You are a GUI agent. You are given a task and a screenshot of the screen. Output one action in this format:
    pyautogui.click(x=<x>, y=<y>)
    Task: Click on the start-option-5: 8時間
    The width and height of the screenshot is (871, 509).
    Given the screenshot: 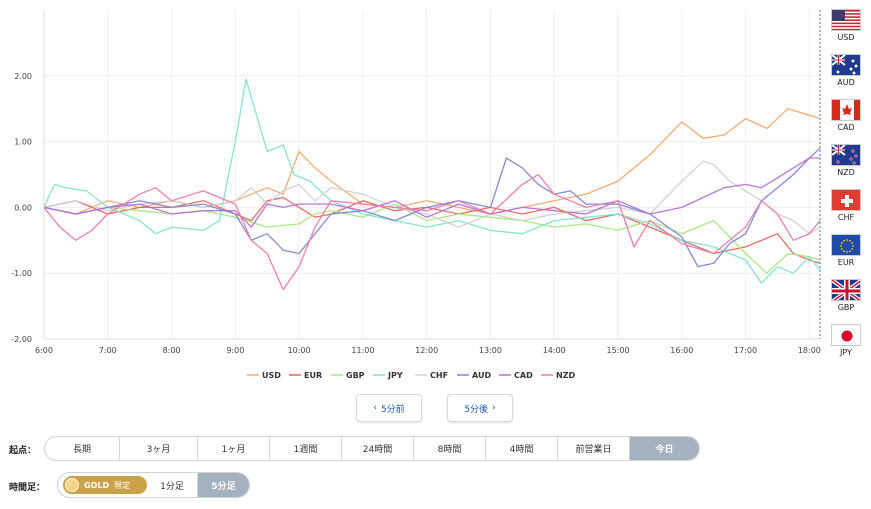 What is the action you would take?
    pyautogui.click(x=449, y=448)
    